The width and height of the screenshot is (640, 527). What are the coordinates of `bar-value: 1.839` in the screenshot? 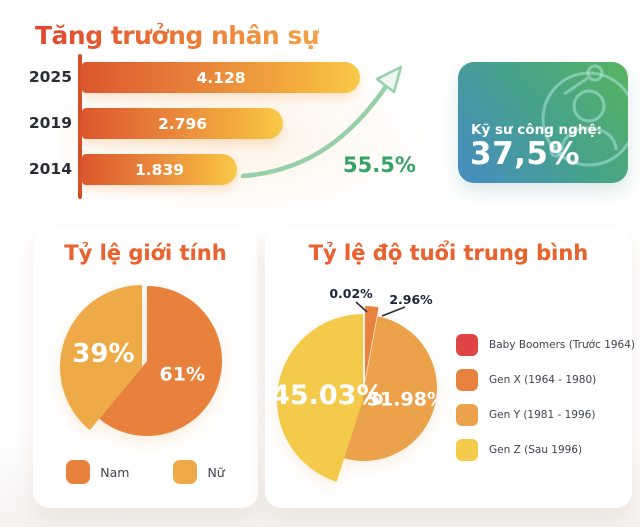 It's located at (159, 169).